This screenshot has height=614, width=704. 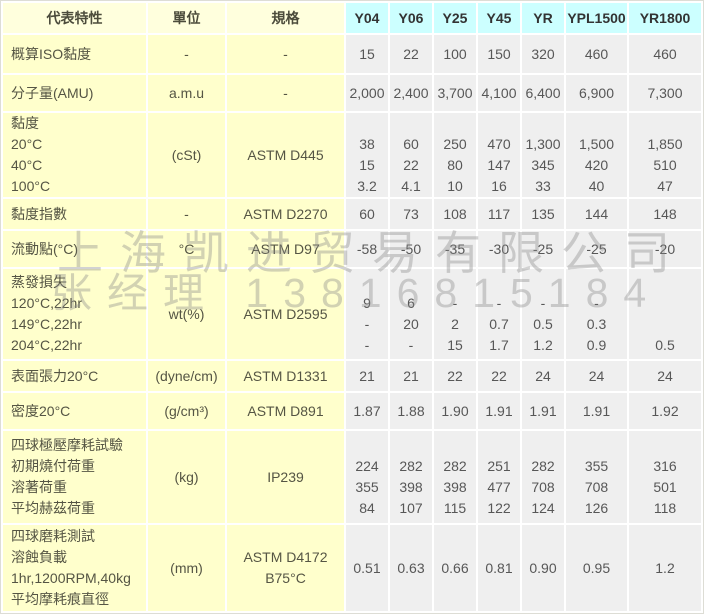 What do you see at coordinates (596, 155) in the screenshot?
I see `value-cell: 1,500 420 40` at bounding box center [596, 155].